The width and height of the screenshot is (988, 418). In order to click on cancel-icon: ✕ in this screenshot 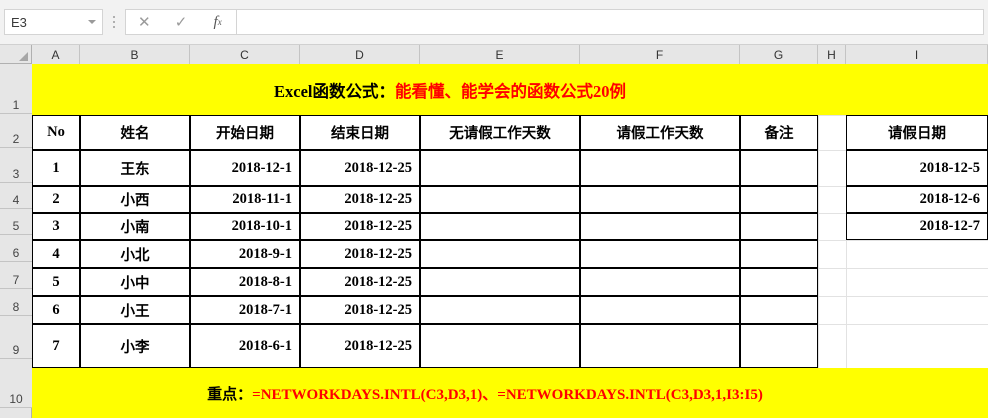, I will do `click(144, 22)`.